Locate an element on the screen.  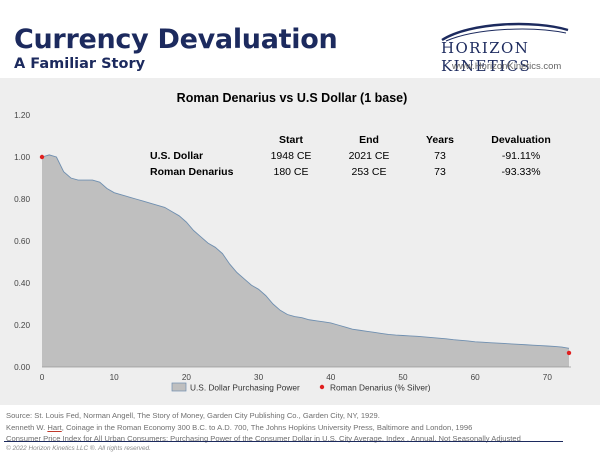
table-cell: 180 CE is located at coordinates (291, 172).